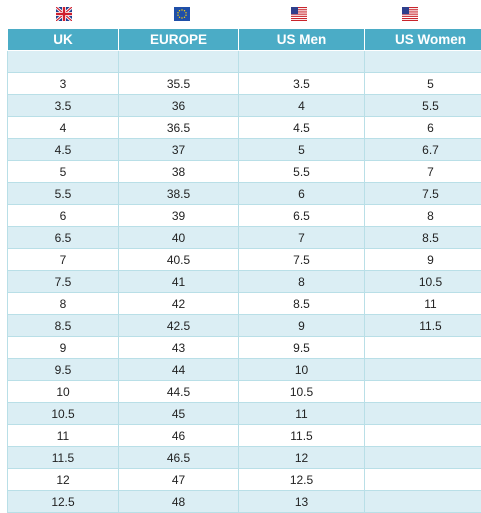 The height and width of the screenshot is (513, 481). What do you see at coordinates (179, 194) in the screenshot?
I see `table-cell: 38.5` at bounding box center [179, 194].